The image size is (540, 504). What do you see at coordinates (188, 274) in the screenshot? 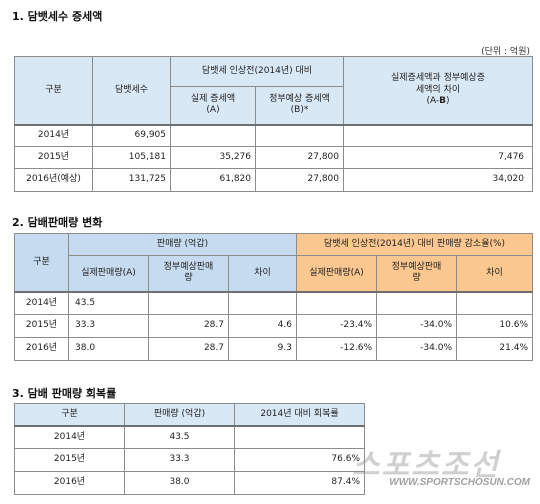
I see `header-expected-volume: 정부예상판매 량` at bounding box center [188, 274].